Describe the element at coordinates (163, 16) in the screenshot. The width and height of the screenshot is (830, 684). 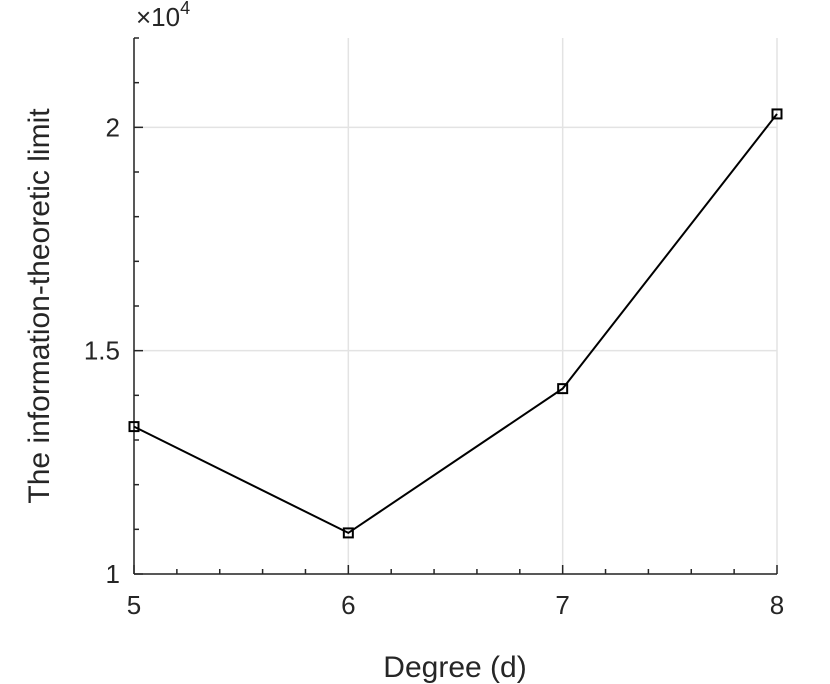
I see `y-exponent-label: ×10⁴` at that location.